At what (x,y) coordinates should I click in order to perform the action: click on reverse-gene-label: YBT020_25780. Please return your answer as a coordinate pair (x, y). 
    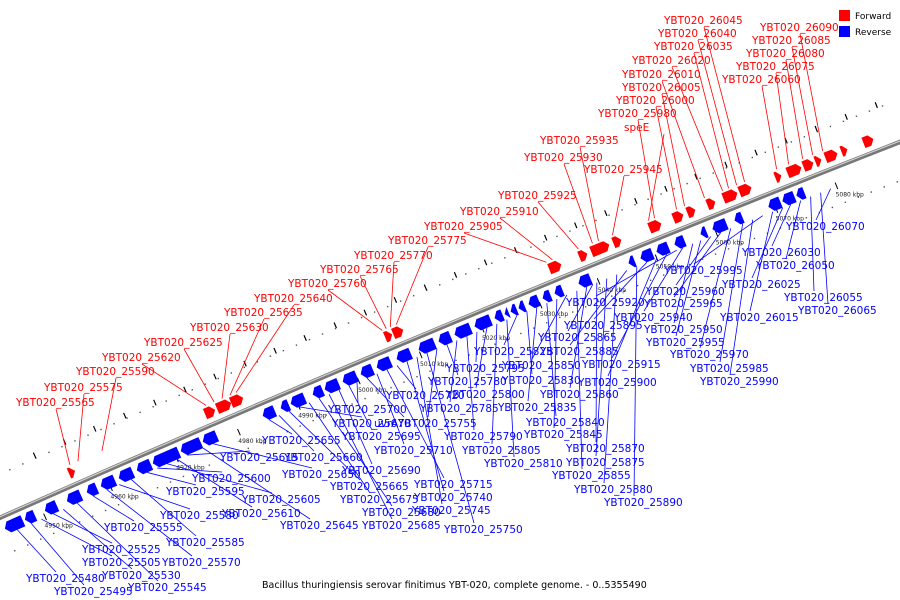
    Looking at the image, I should click on (467, 382).